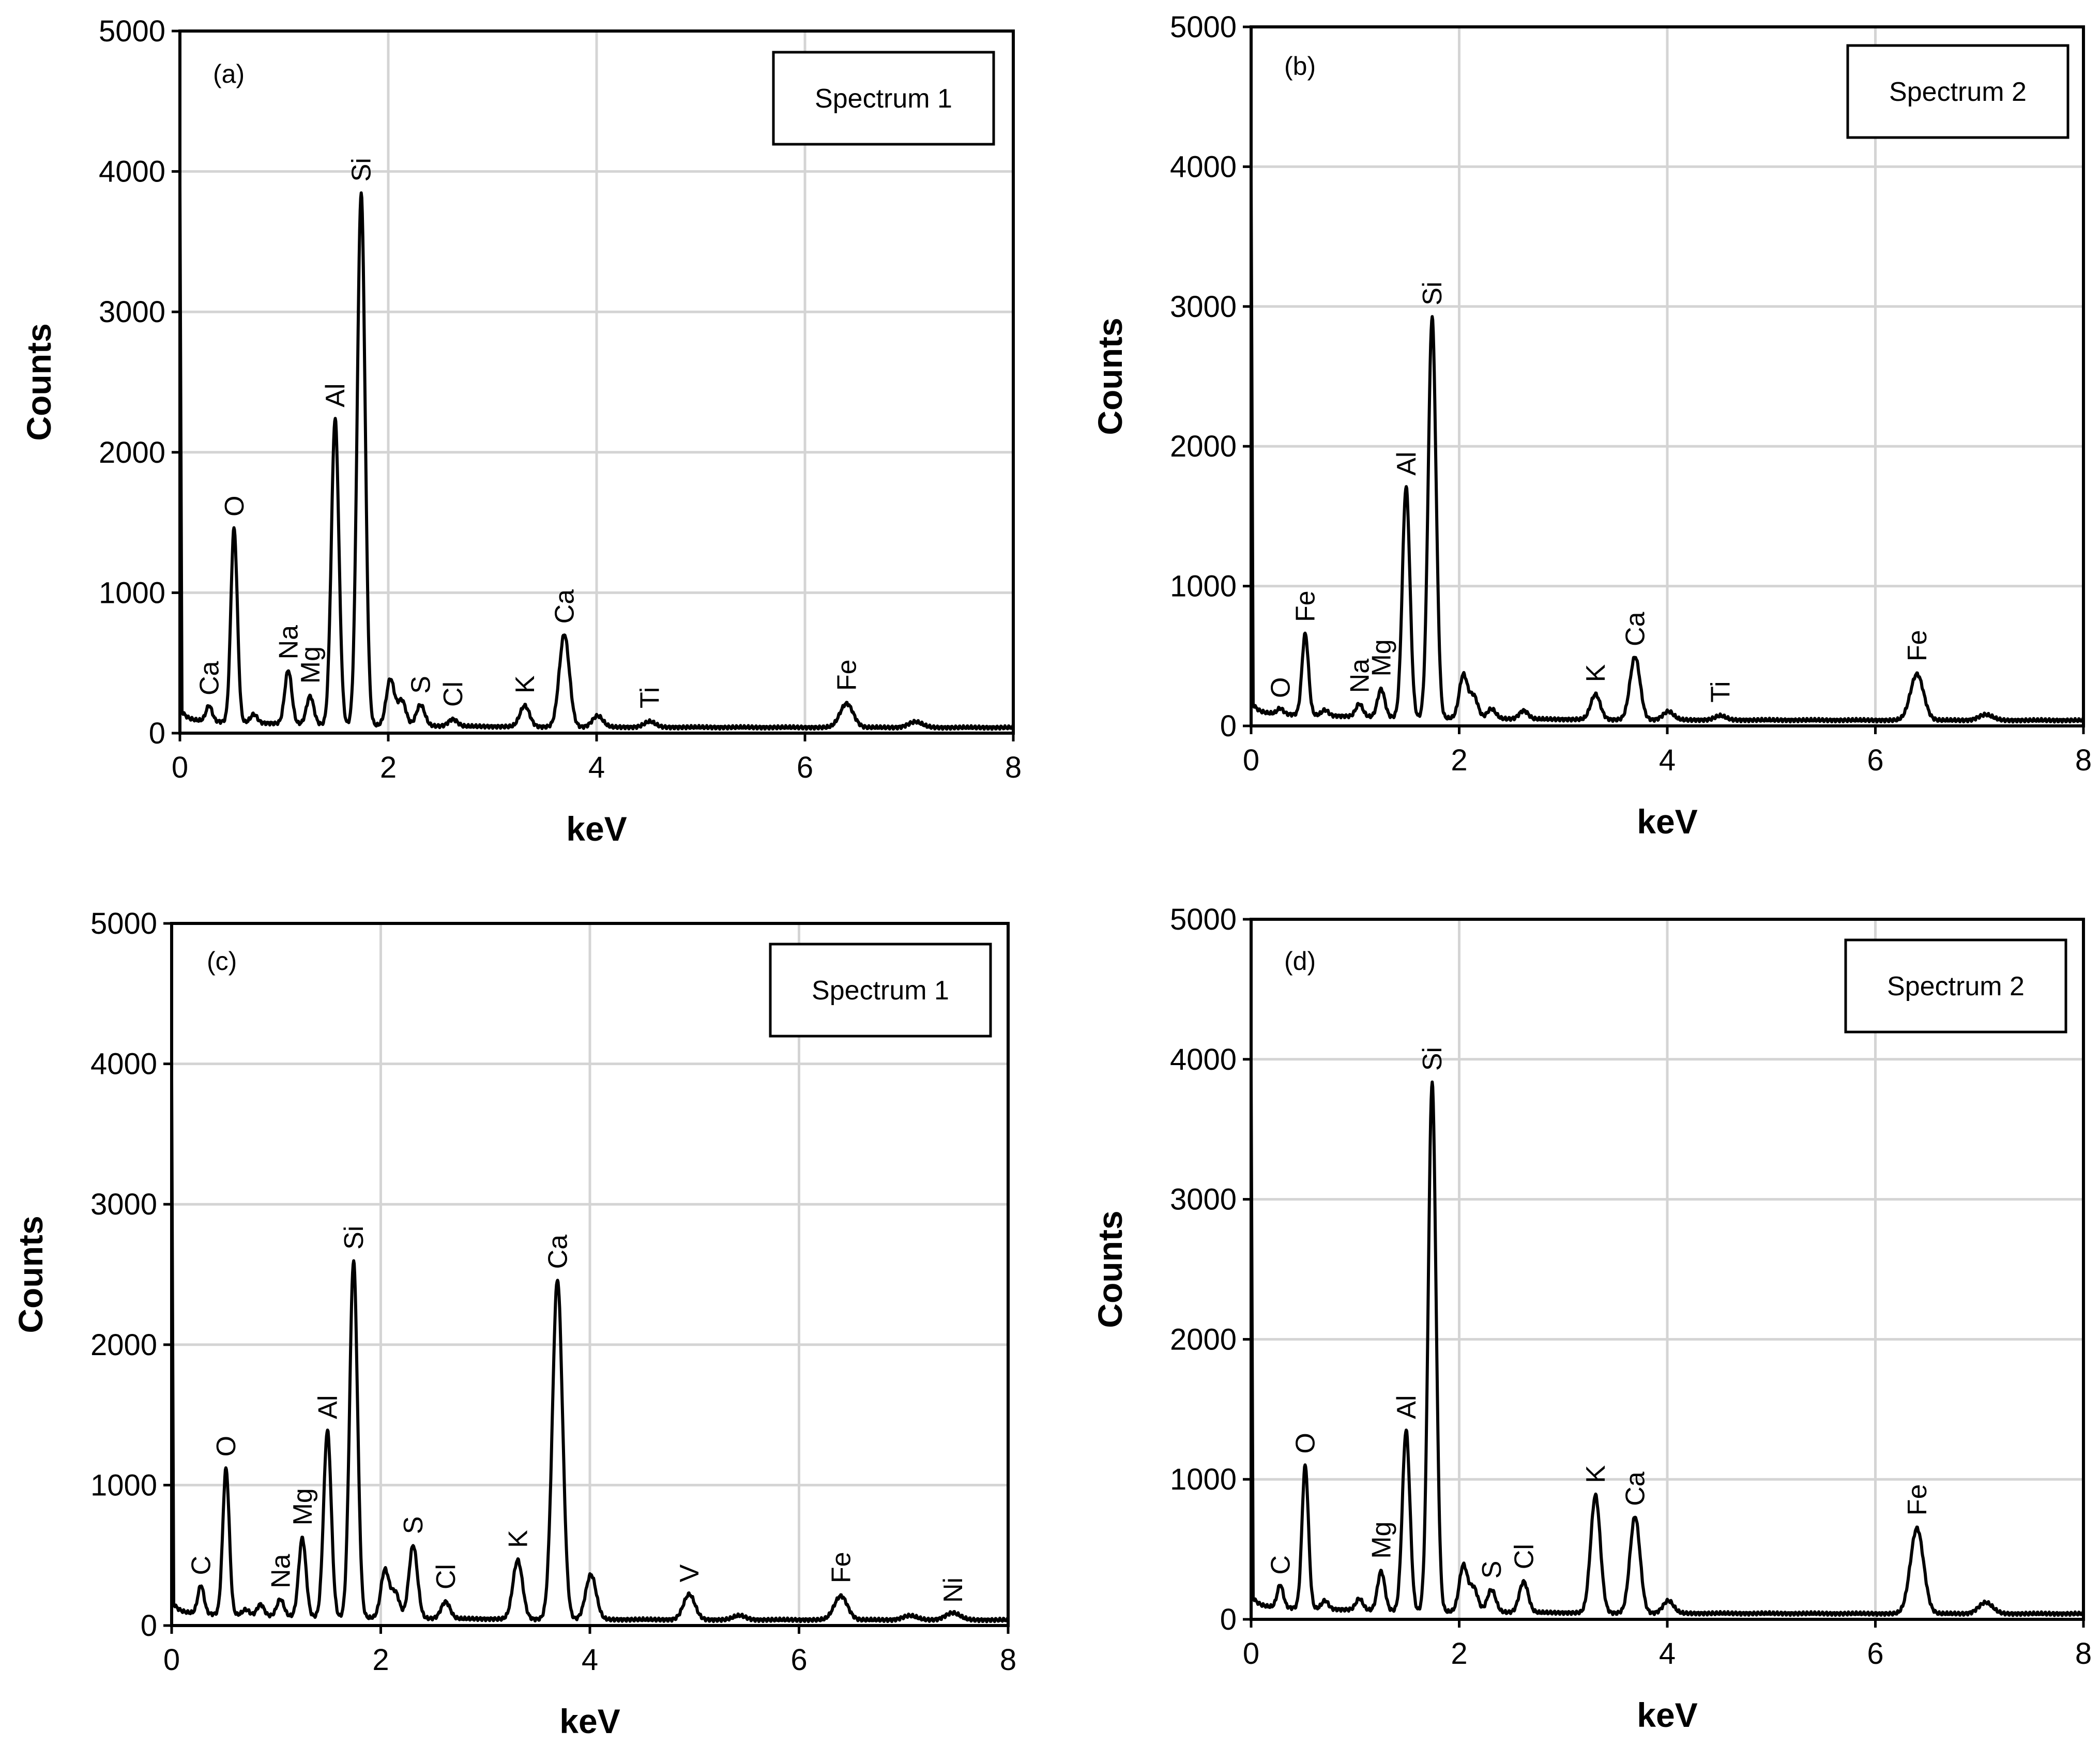  What do you see at coordinates (690, 1573) in the screenshot?
I see `peak-label-v: V` at bounding box center [690, 1573].